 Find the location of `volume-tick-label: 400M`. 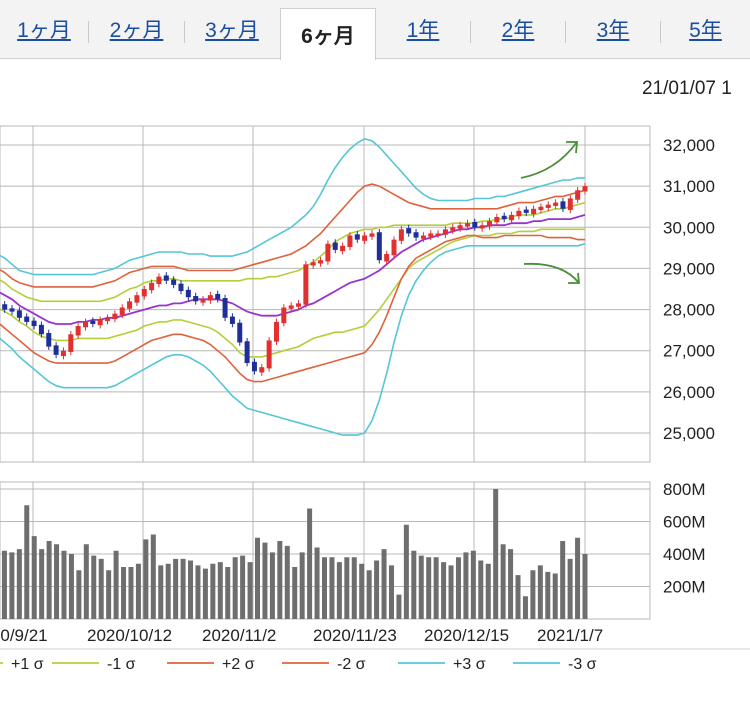

volume-tick-label: 400M is located at coordinates (684, 554).